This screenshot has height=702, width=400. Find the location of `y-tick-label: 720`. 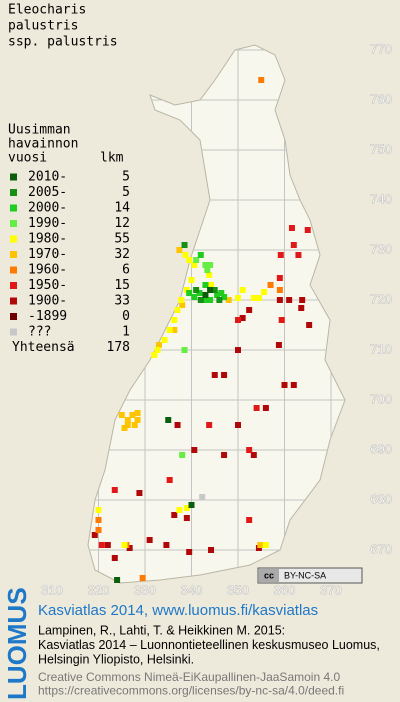

y-tick-label: 720 is located at coordinates (381, 298).